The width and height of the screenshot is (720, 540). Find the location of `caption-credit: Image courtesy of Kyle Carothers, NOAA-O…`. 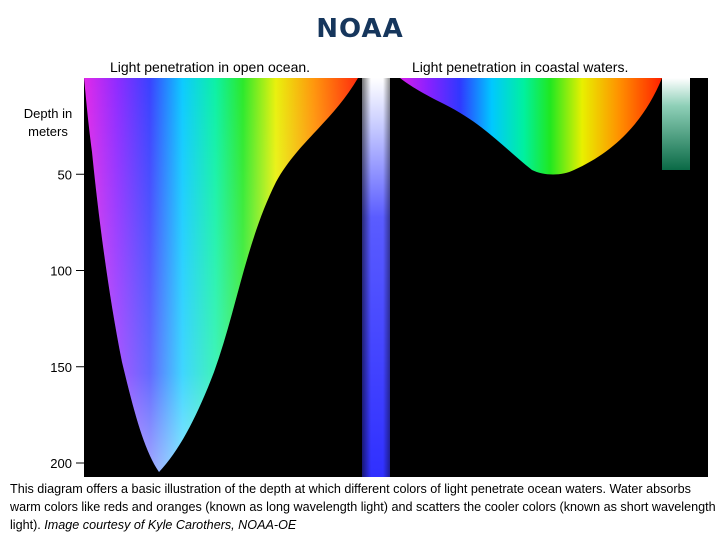

caption-credit: Image courtesy of Kyle Carothers, NOAA-O… is located at coordinates (170, 525).